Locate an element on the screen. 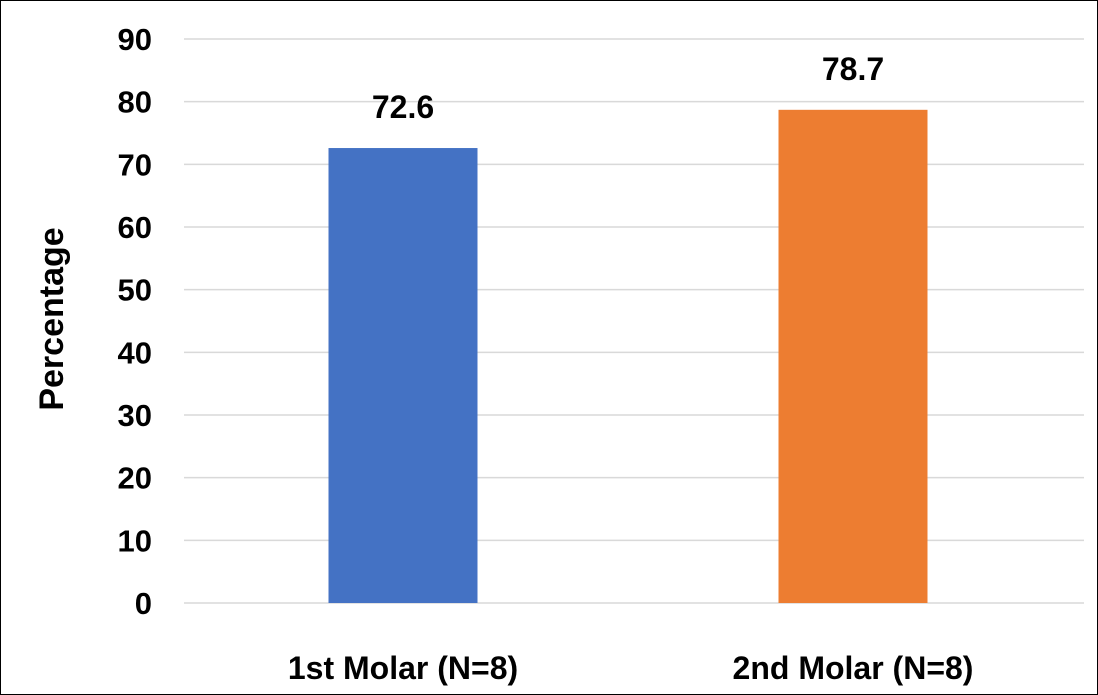 The image size is (1098, 695). data-labels: 72.6 78.7 is located at coordinates (628, 88).